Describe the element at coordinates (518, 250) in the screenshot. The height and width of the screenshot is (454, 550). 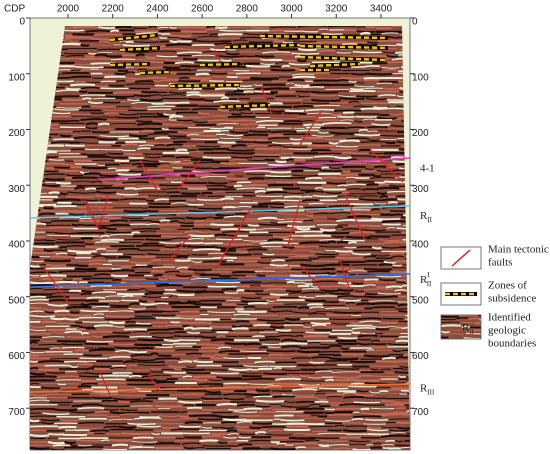
I see `legend-label: Main tectonic` at that location.